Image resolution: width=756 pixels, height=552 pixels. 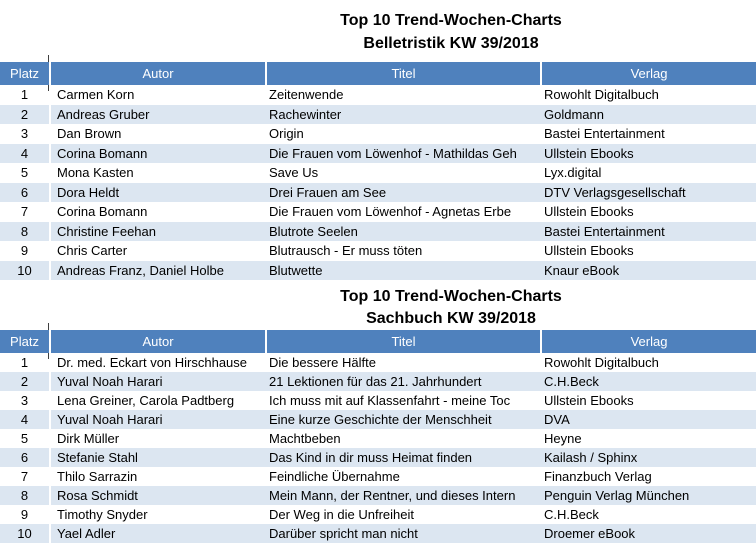 I want to click on cell-titel: Die bessere Hälfte, so click(x=322, y=362).